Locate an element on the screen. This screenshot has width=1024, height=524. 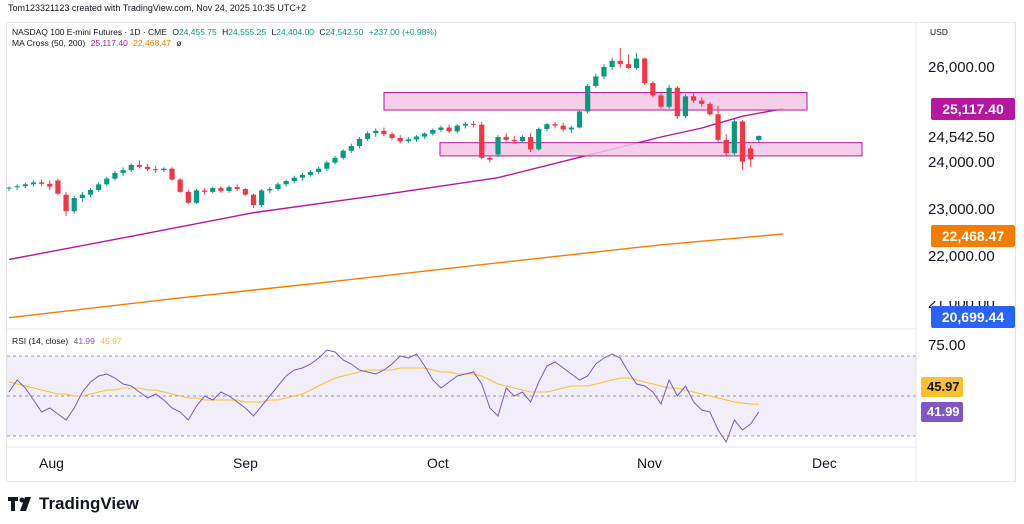
price-tick-26000: 26,000.00 is located at coordinates (961, 67).